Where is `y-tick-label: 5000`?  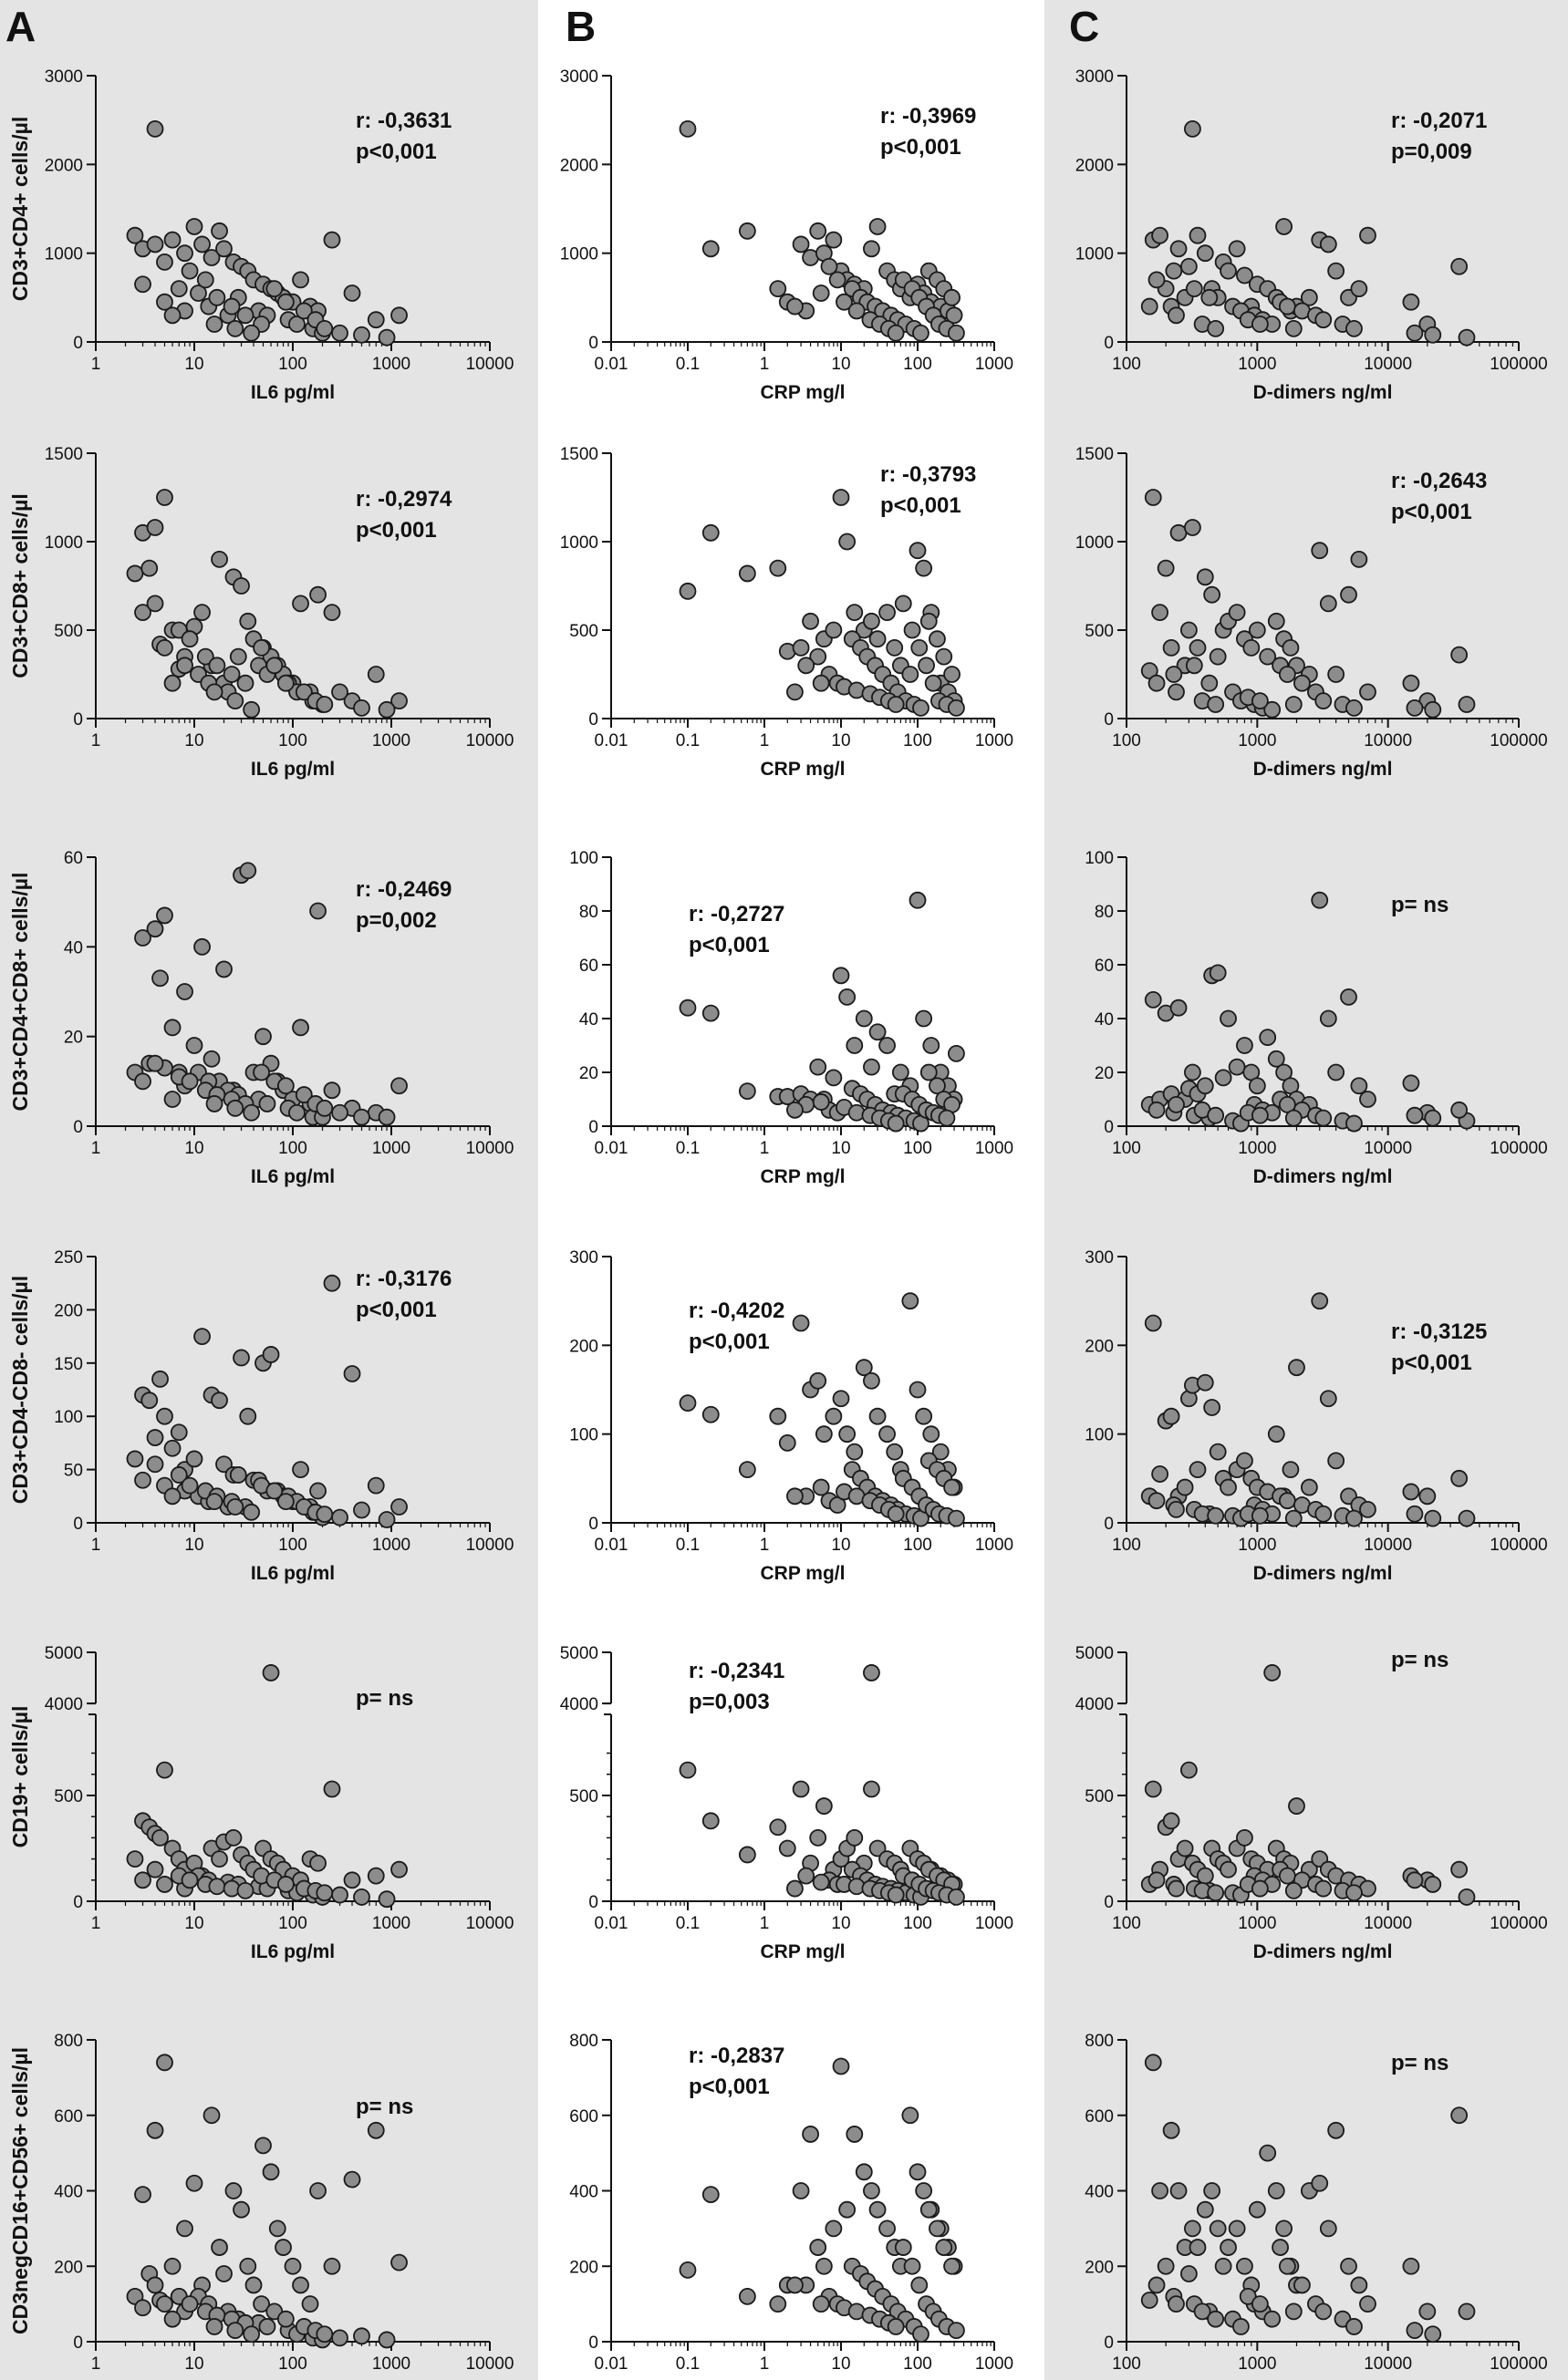
y-tick-label: 5000 is located at coordinates (579, 1654).